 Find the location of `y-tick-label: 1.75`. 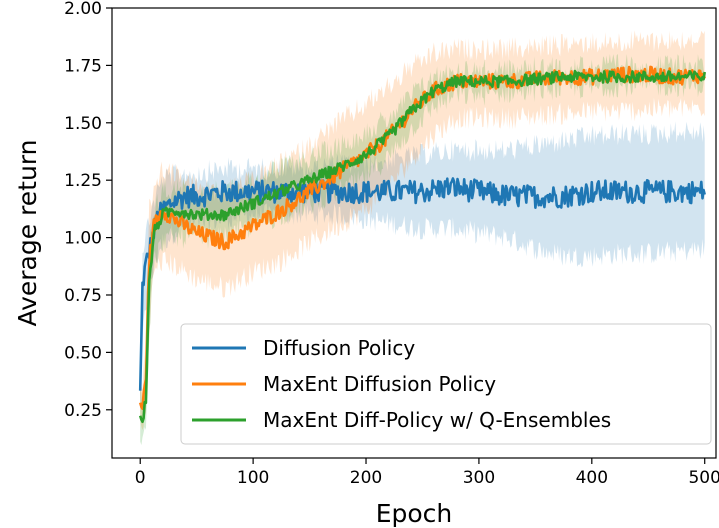

y-tick-label: 1.75 is located at coordinates (83, 66).